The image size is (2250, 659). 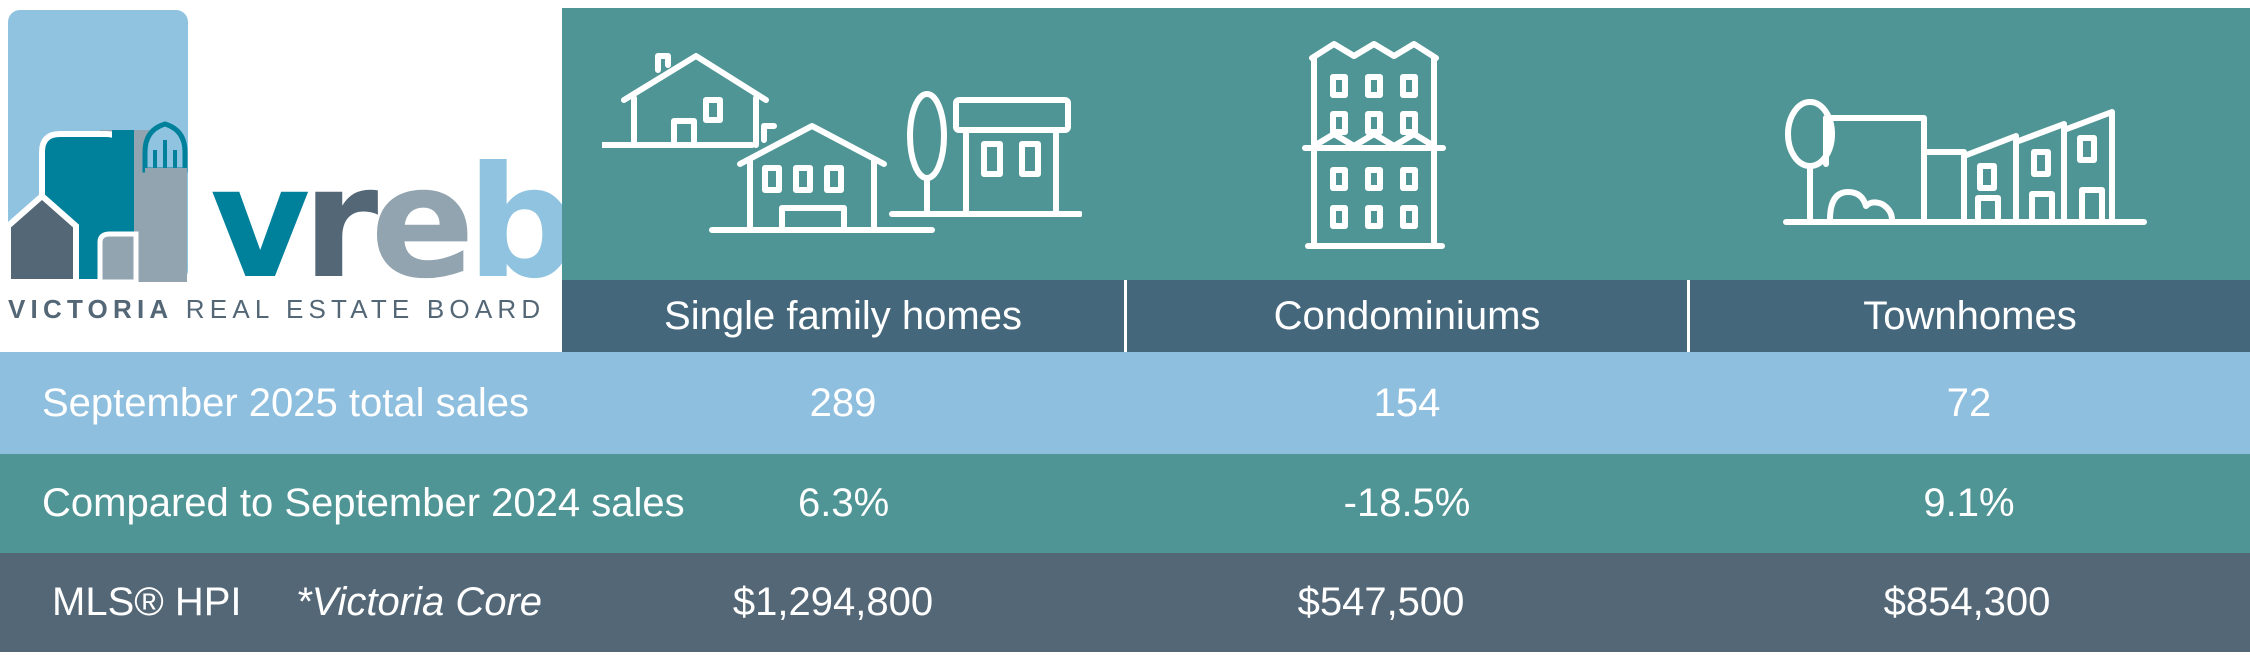 I want to click on townhome-change-value: 9.1%, so click(x=1969, y=503).